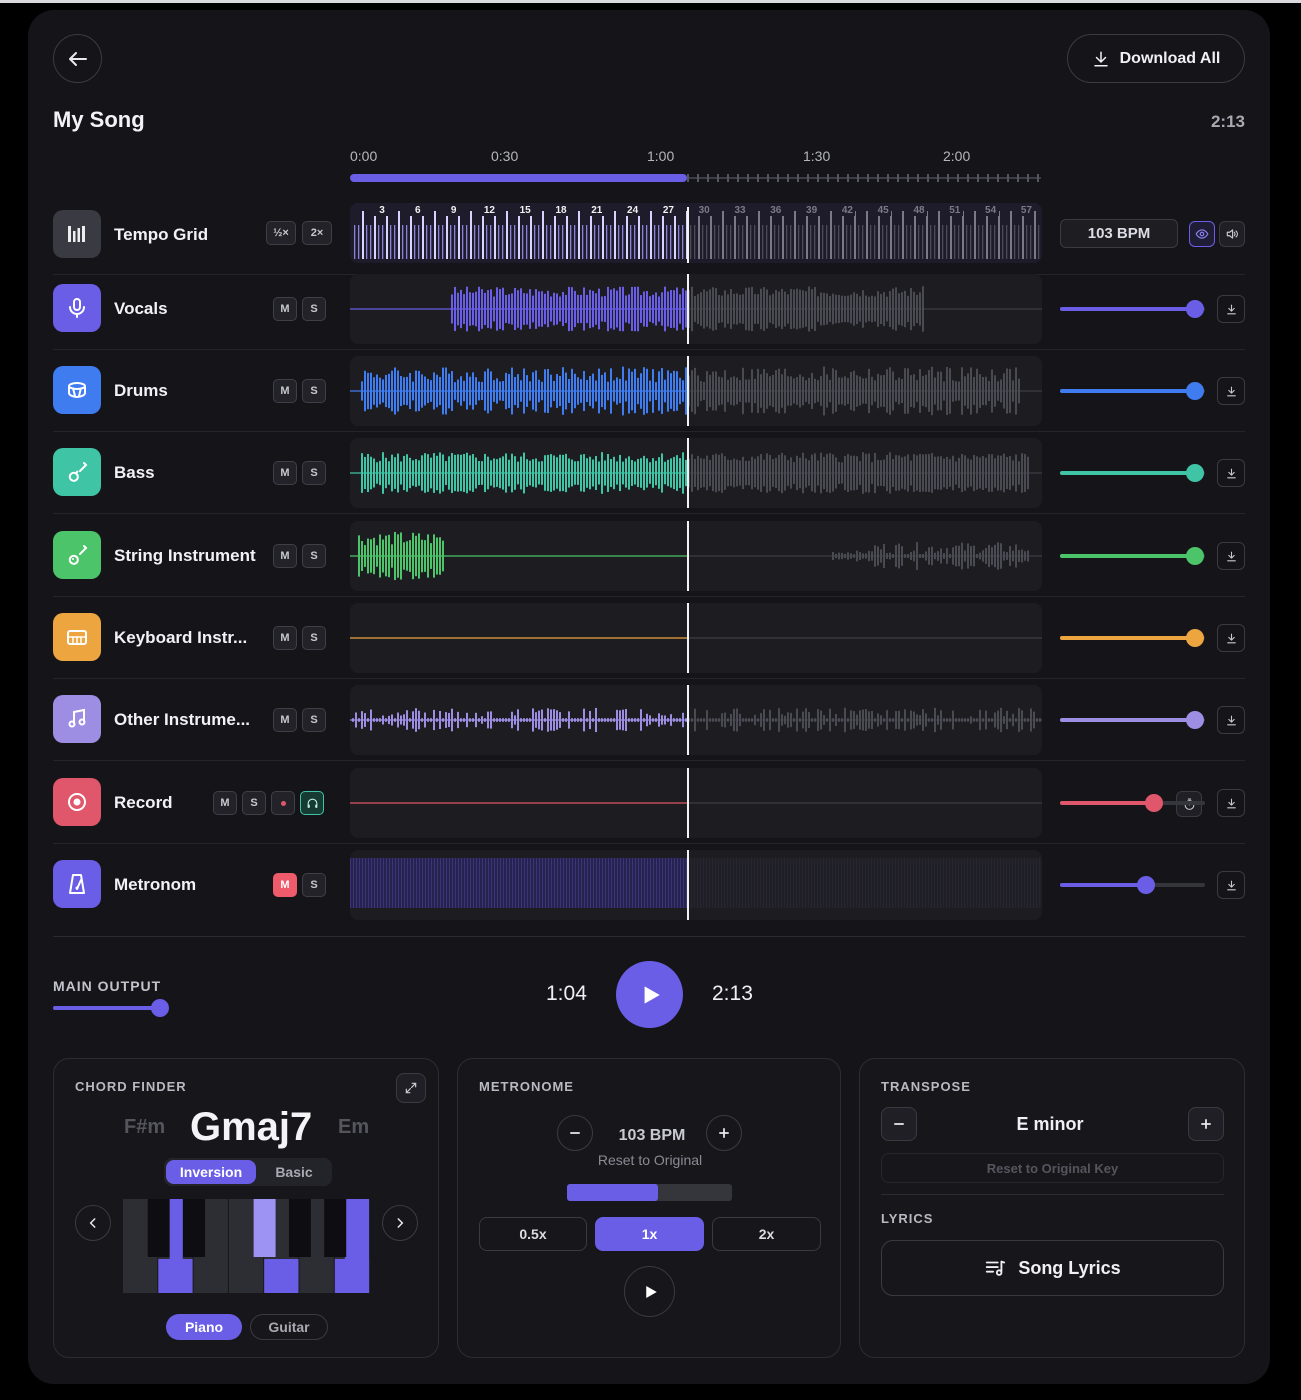  What do you see at coordinates (649, 994) in the screenshot?
I see `play-button` at bounding box center [649, 994].